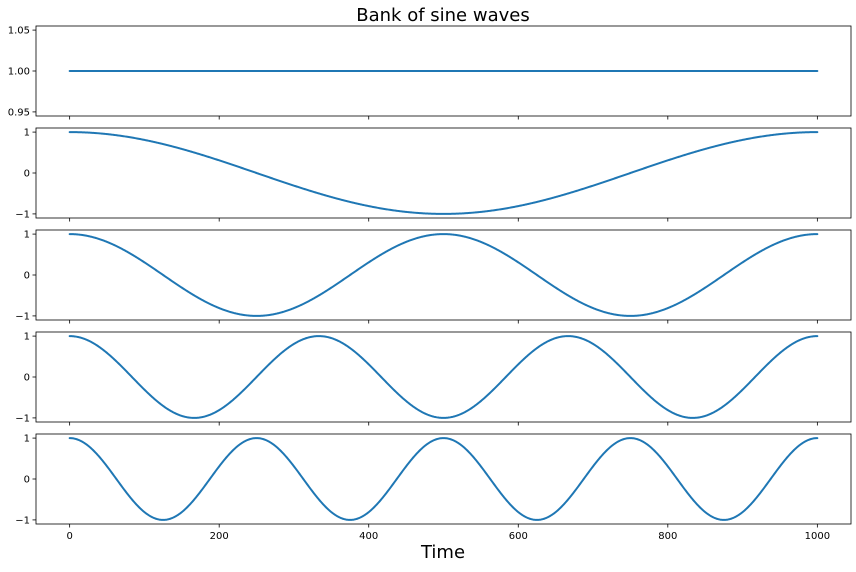  I want to click on y-tick-label-2-3: 1, so click(27, 133).